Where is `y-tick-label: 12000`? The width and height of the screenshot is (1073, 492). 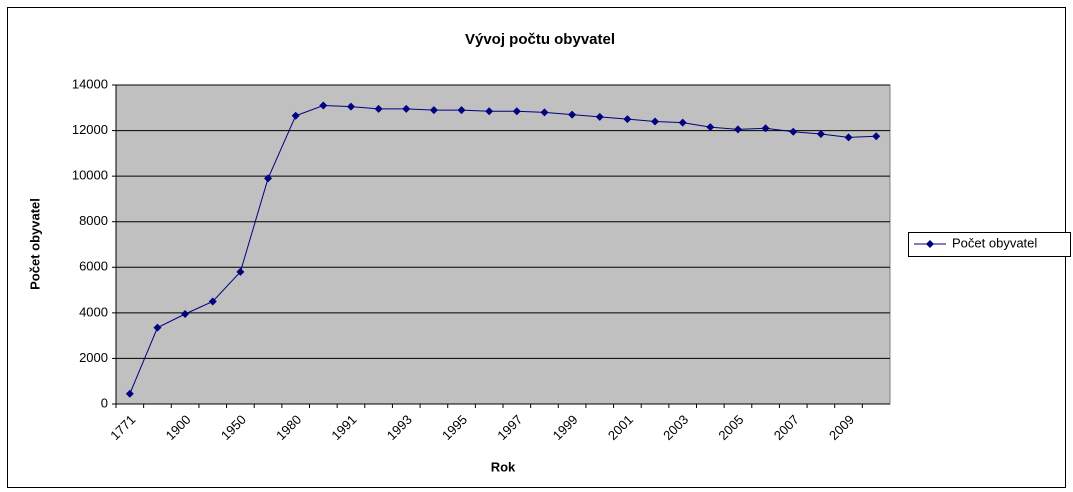
y-tick-label: 12000 is located at coordinates (90, 129).